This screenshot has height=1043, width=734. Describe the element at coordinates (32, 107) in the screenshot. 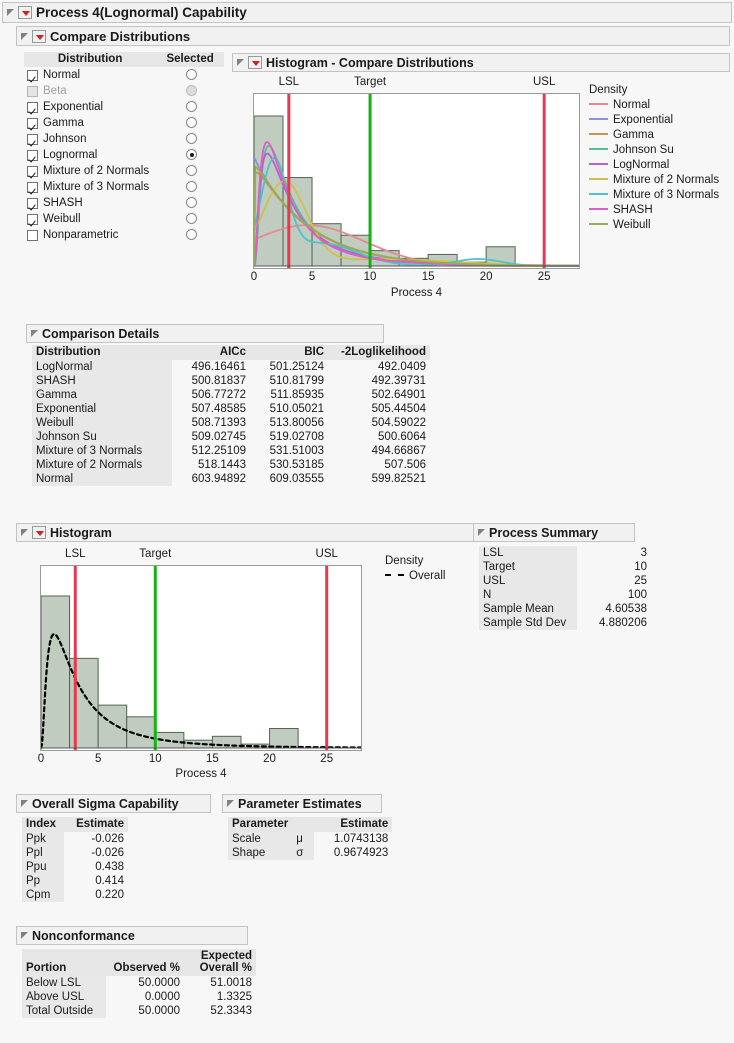

I see `distribution-checkbox-exponential` at that location.